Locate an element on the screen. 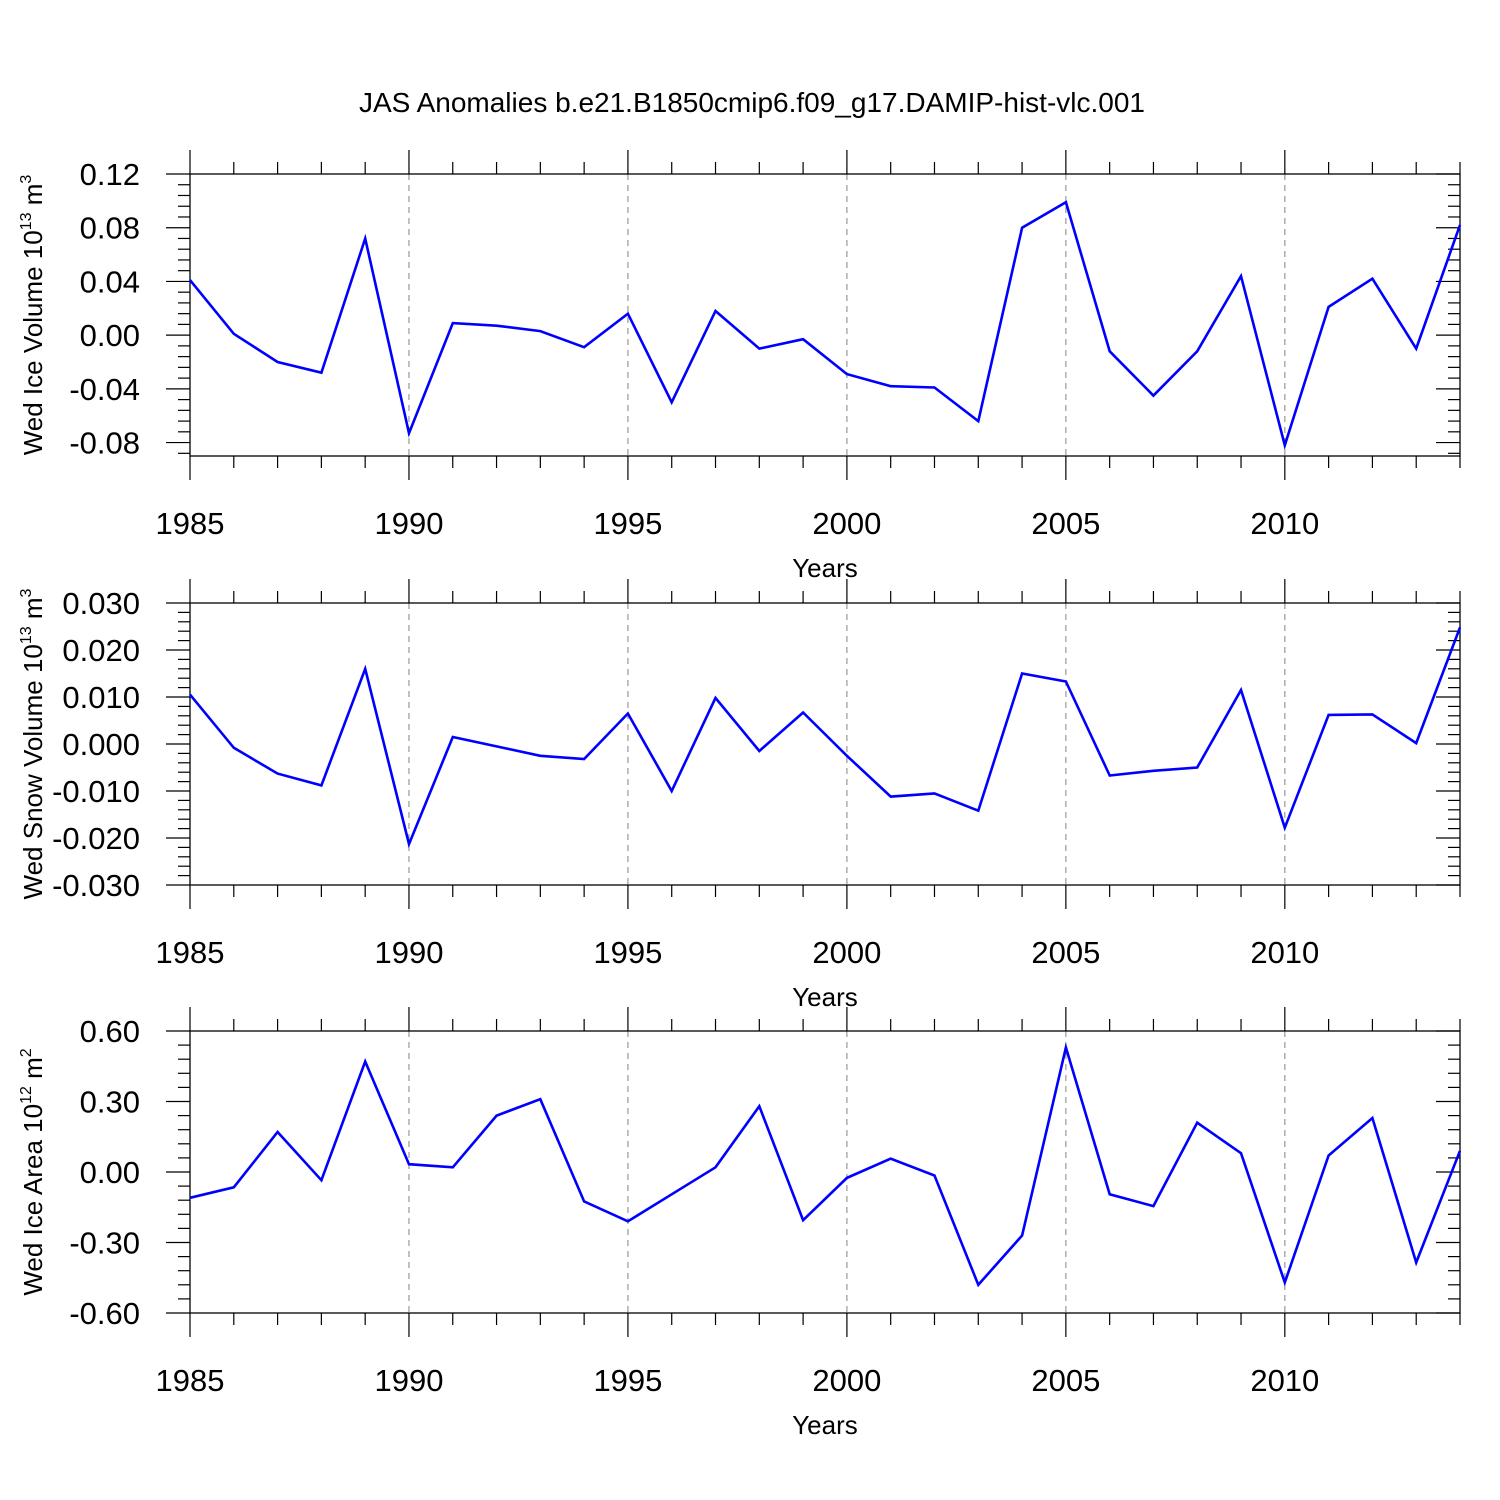  y-tick-label: -0.08 is located at coordinates (104, 443).